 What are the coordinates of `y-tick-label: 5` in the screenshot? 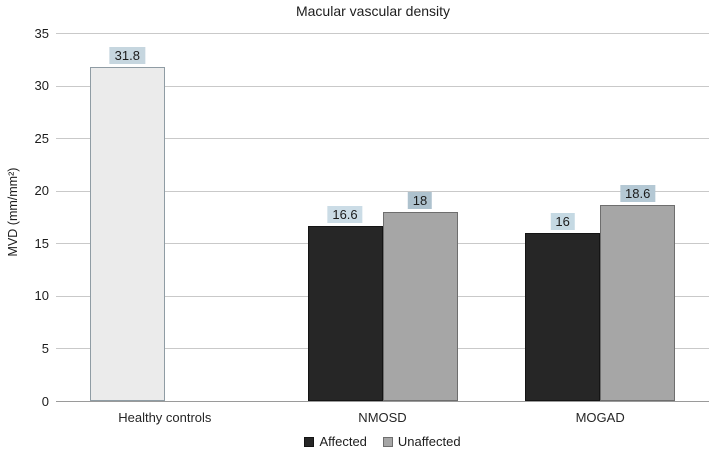 It's located at (45, 348).